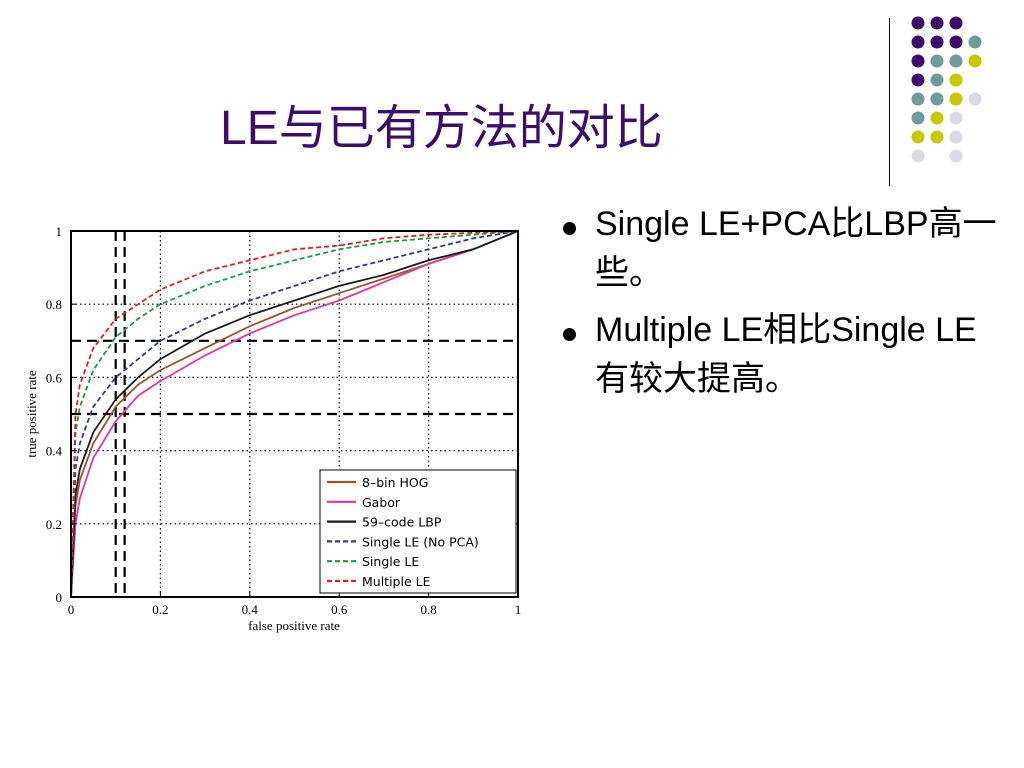  I want to click on x-tick-label: 1, so click(518, 609).